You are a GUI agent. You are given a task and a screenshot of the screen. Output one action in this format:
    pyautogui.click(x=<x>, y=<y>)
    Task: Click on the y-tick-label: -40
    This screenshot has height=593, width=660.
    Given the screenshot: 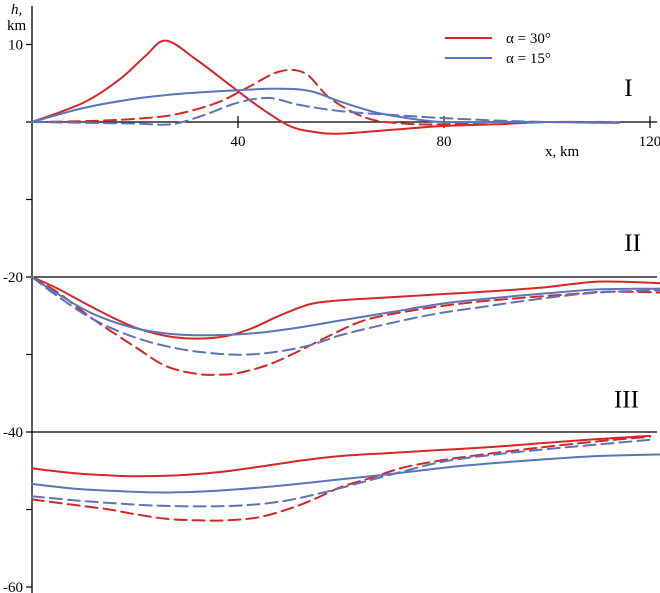 What is the action you would take?
    pyautogui.click(x=13, y=433)
    